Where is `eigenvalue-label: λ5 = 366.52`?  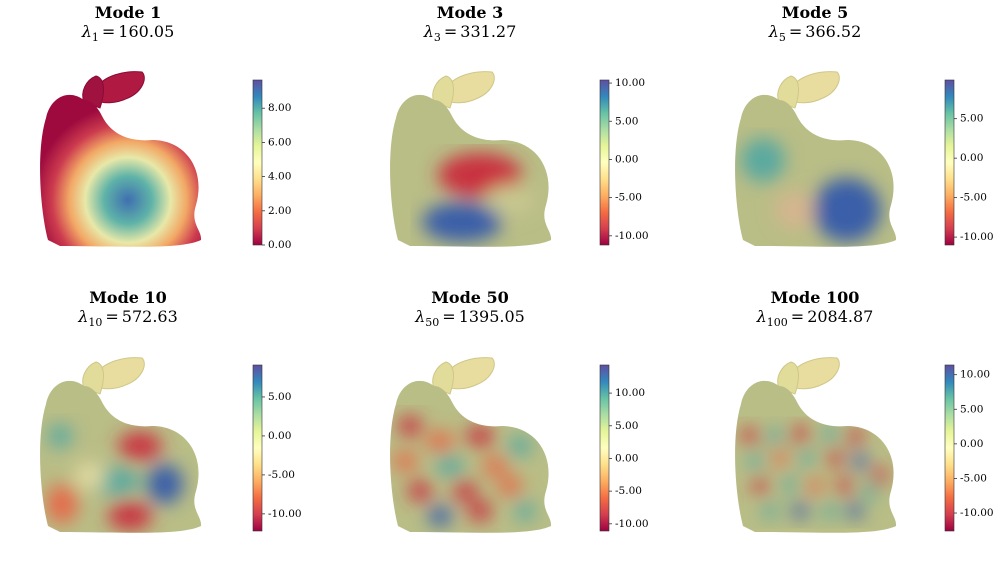
eigenvalue-label: λ5 = 366.52 is located at coordinates (815, 33).